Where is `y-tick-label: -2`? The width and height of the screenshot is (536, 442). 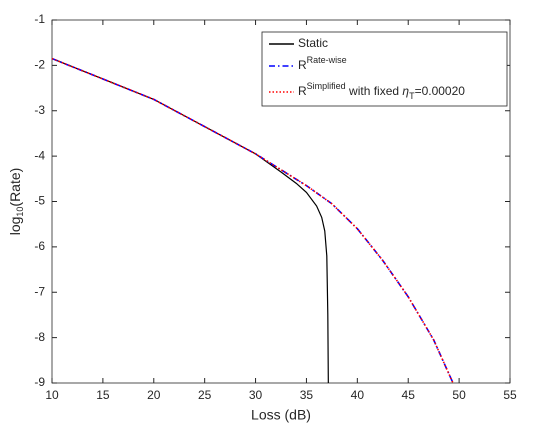
y-tick-label: -2 is located at coordinates (39, 65).